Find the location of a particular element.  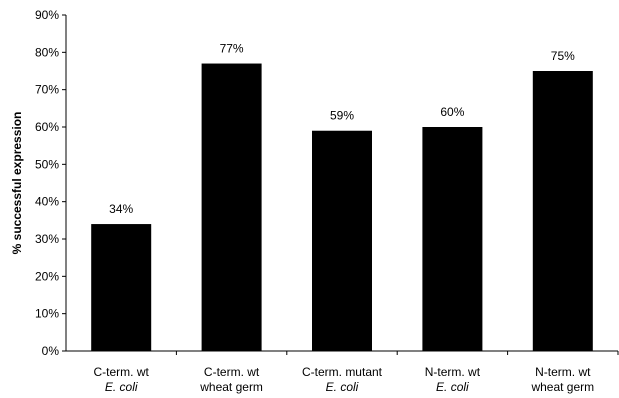

data-label: 75% is located at coordinates (563, 56).